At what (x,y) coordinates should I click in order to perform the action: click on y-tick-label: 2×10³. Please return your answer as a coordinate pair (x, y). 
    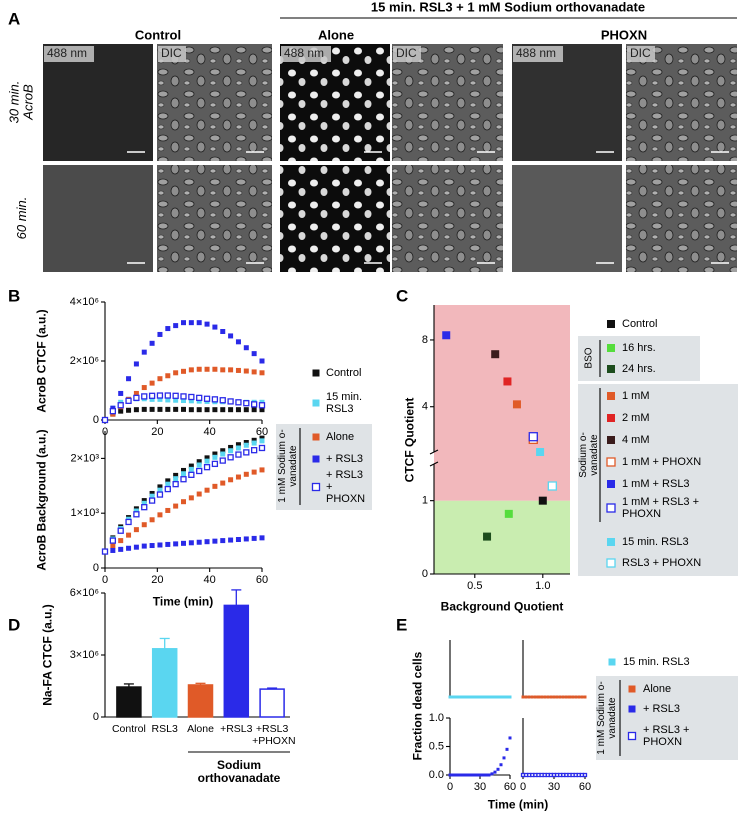
    Looking at the image, I should click on (85, 458).